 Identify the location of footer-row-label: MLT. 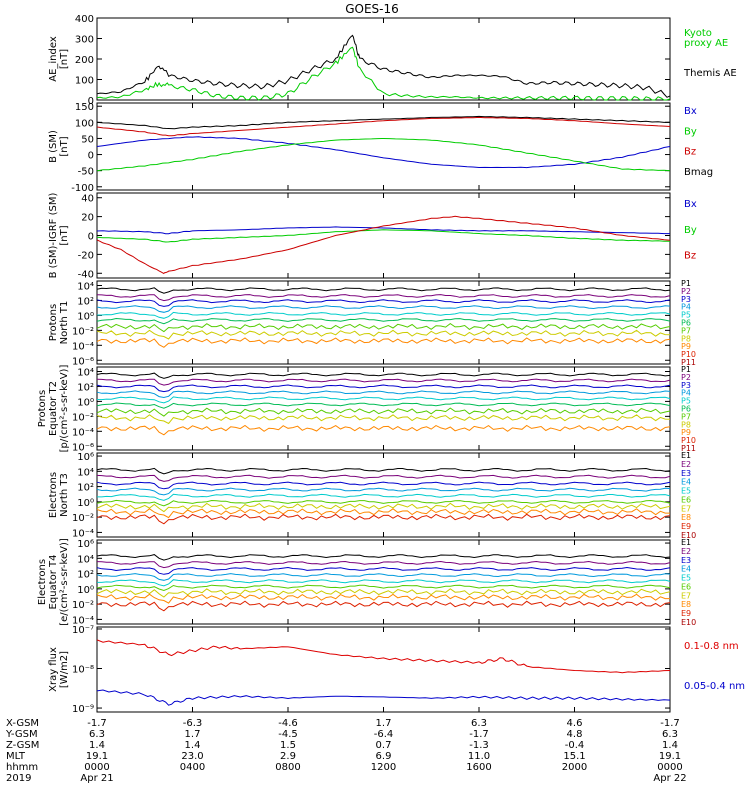
(16, 756).